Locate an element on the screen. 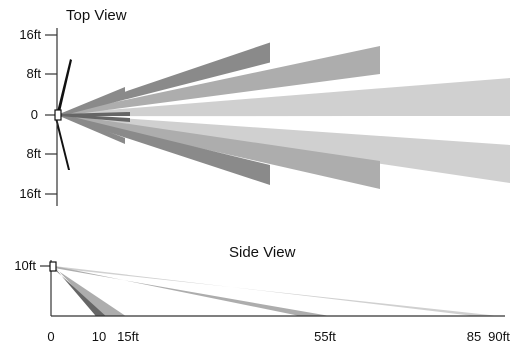 The height and width of the screenshot is (349, 514). top-view-beam-short-upper is located at coordinates (92, 102).